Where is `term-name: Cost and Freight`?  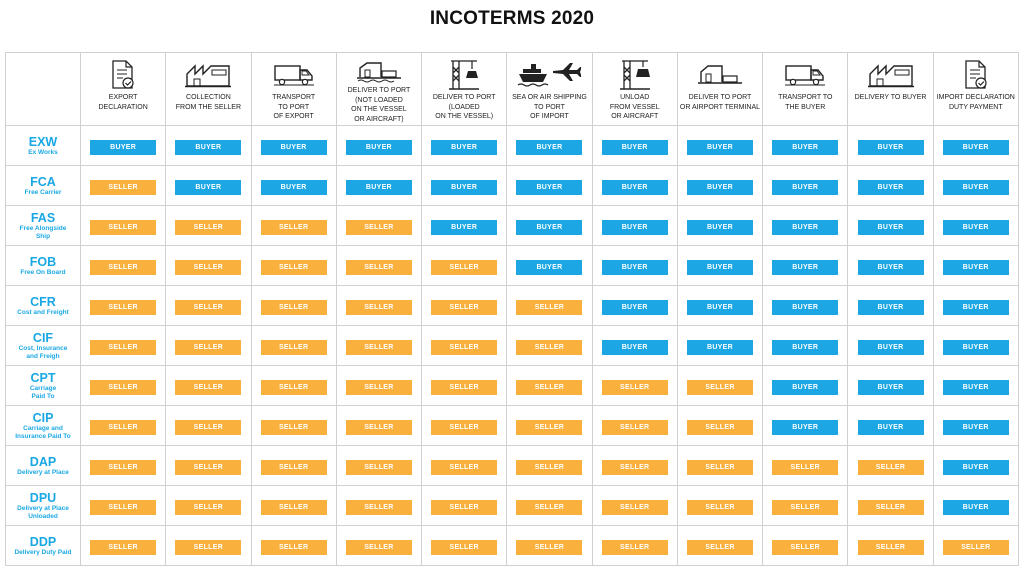
term-name: Cost and Freight is located at coordinates (43, 312).